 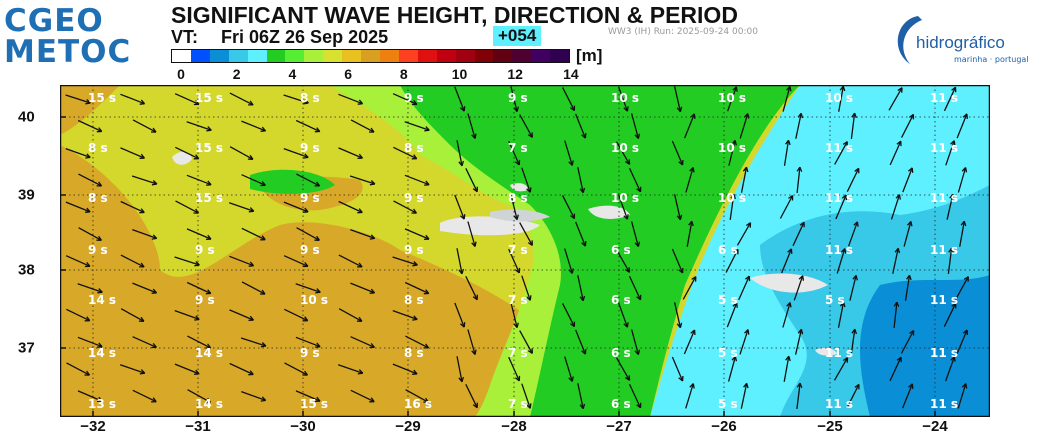 I want to click on latitude-tick-label: 38, so click(x=26, y=270).